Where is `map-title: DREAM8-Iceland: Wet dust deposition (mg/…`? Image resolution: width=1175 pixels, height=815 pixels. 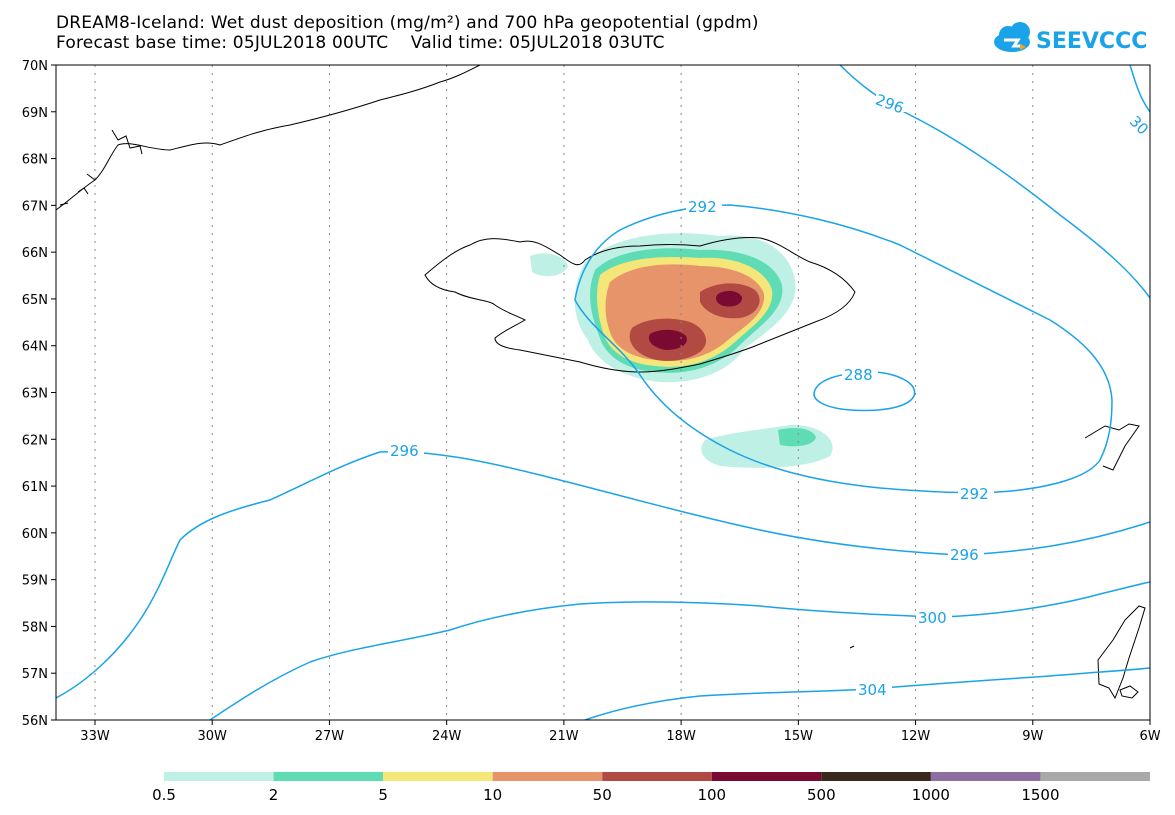
map-title: DREAM8-Iceland: Wet dust deposition (mg/… is located at coordinates (407, 23).